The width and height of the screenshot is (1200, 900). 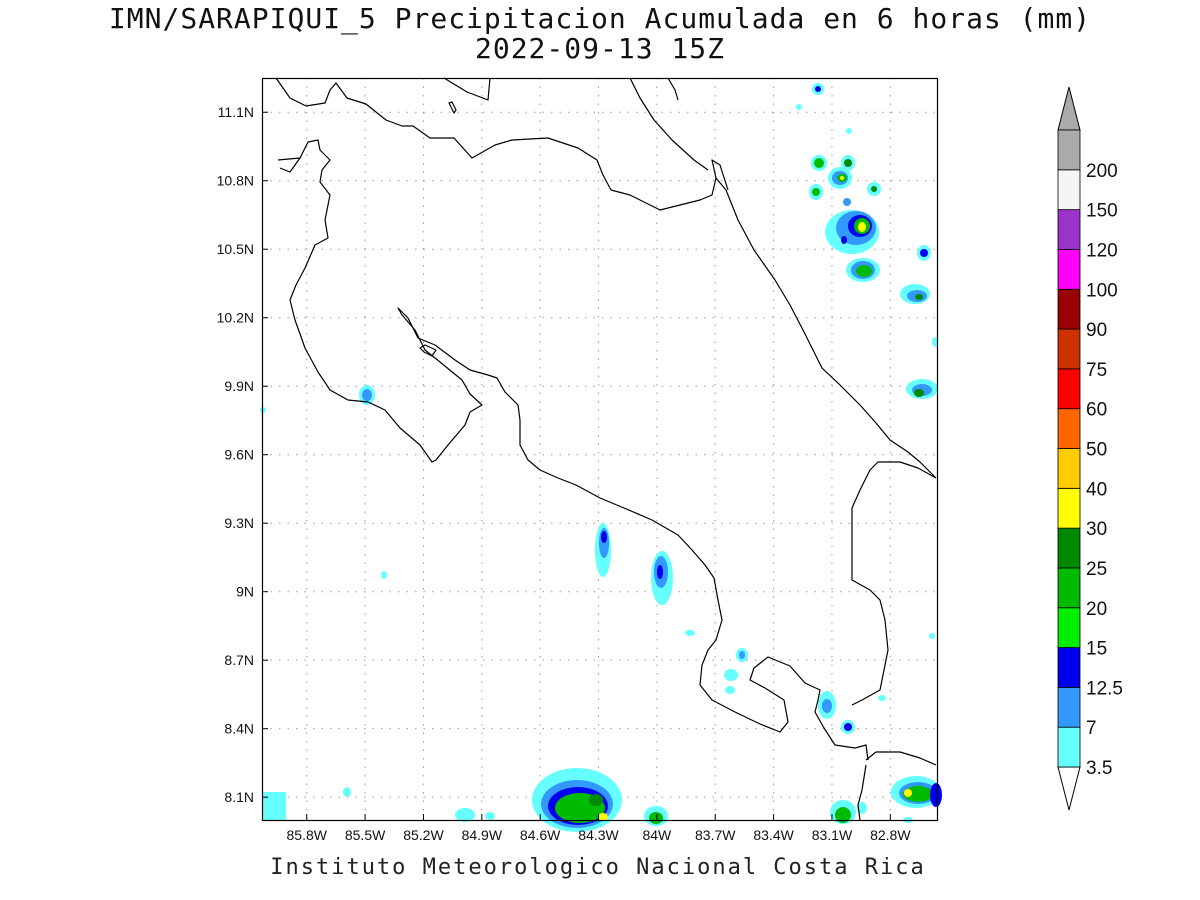 I want to click on colorbar-label: 3.5, so click(x=1099, y=768).